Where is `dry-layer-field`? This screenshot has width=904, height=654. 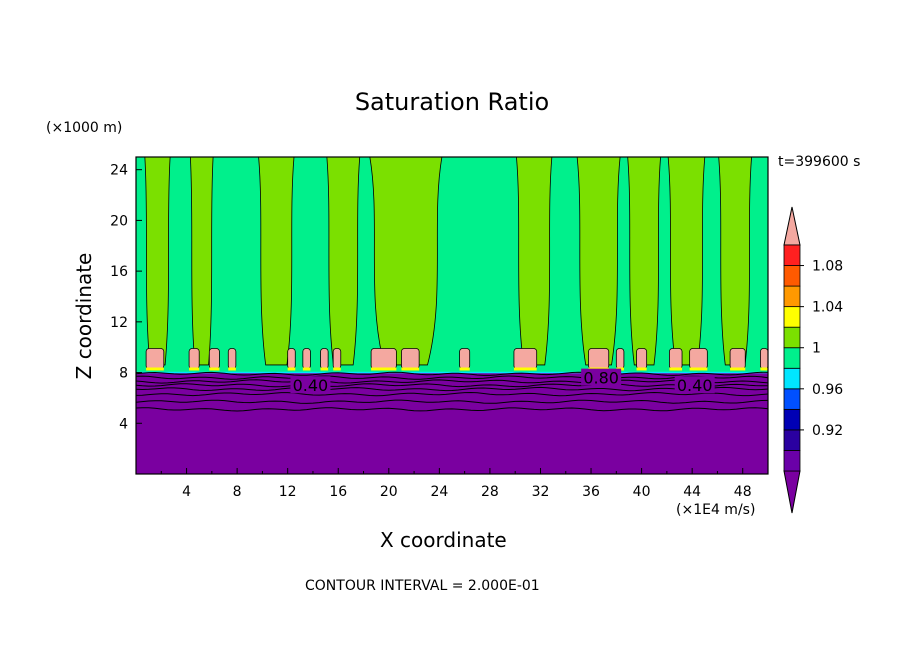
dry-layer-field is located at coordinates (452, 423).